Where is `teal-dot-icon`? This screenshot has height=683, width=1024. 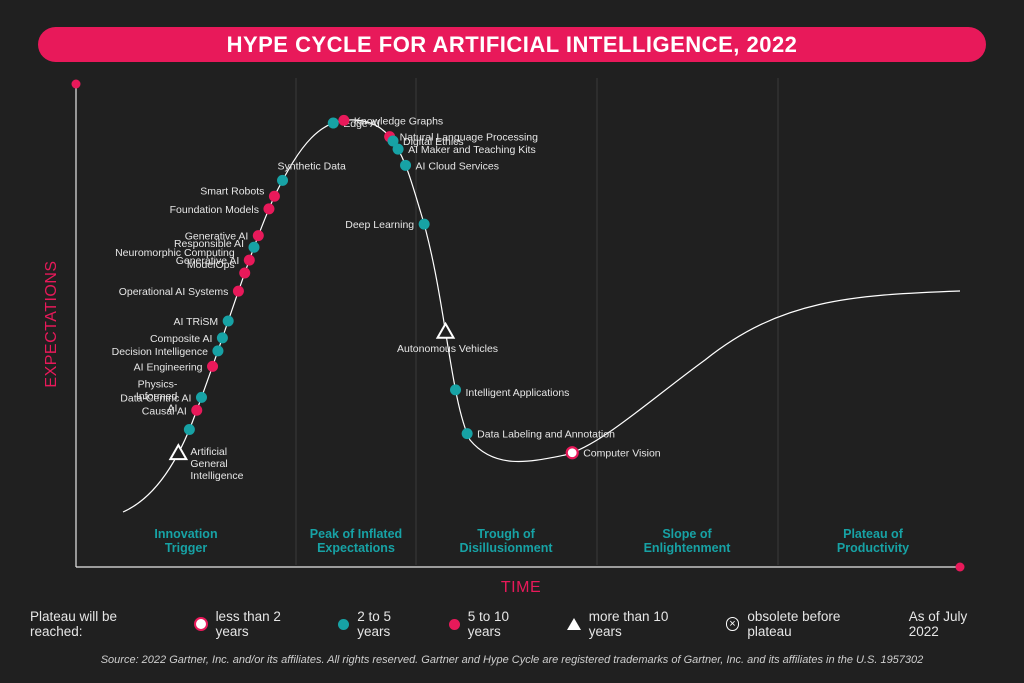
teal-dot-icon is located at coordinates (344, 624).